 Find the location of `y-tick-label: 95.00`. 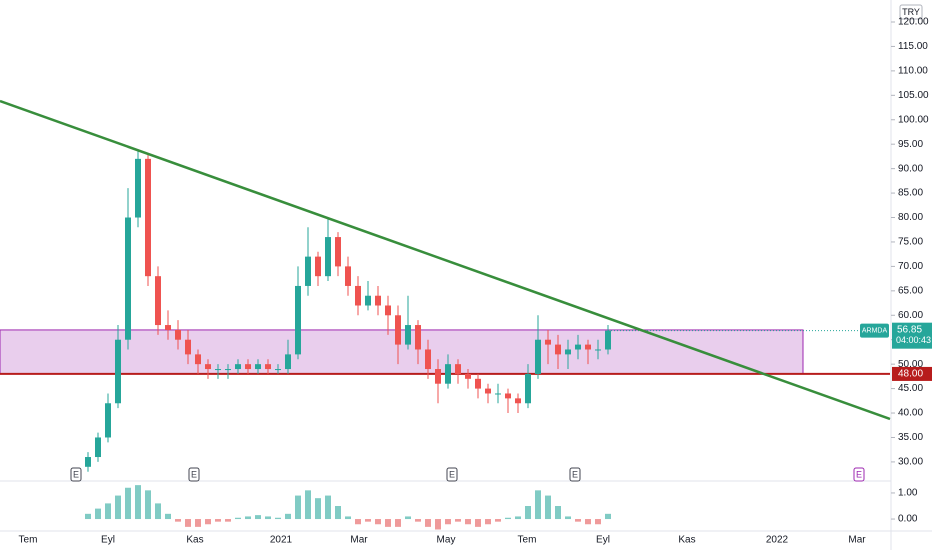

y-tick-label: 95.00 is located at coordinates (910, 144).